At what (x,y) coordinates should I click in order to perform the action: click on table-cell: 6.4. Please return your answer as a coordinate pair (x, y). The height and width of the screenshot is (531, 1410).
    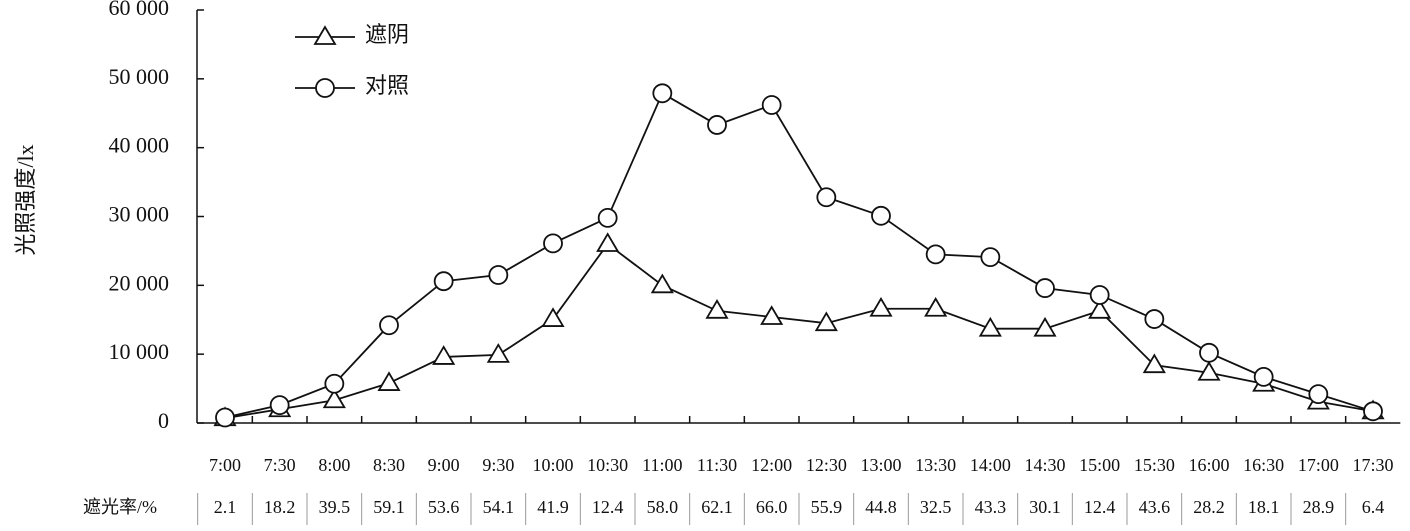
    Looking at the image, I should click on (1373, 507).